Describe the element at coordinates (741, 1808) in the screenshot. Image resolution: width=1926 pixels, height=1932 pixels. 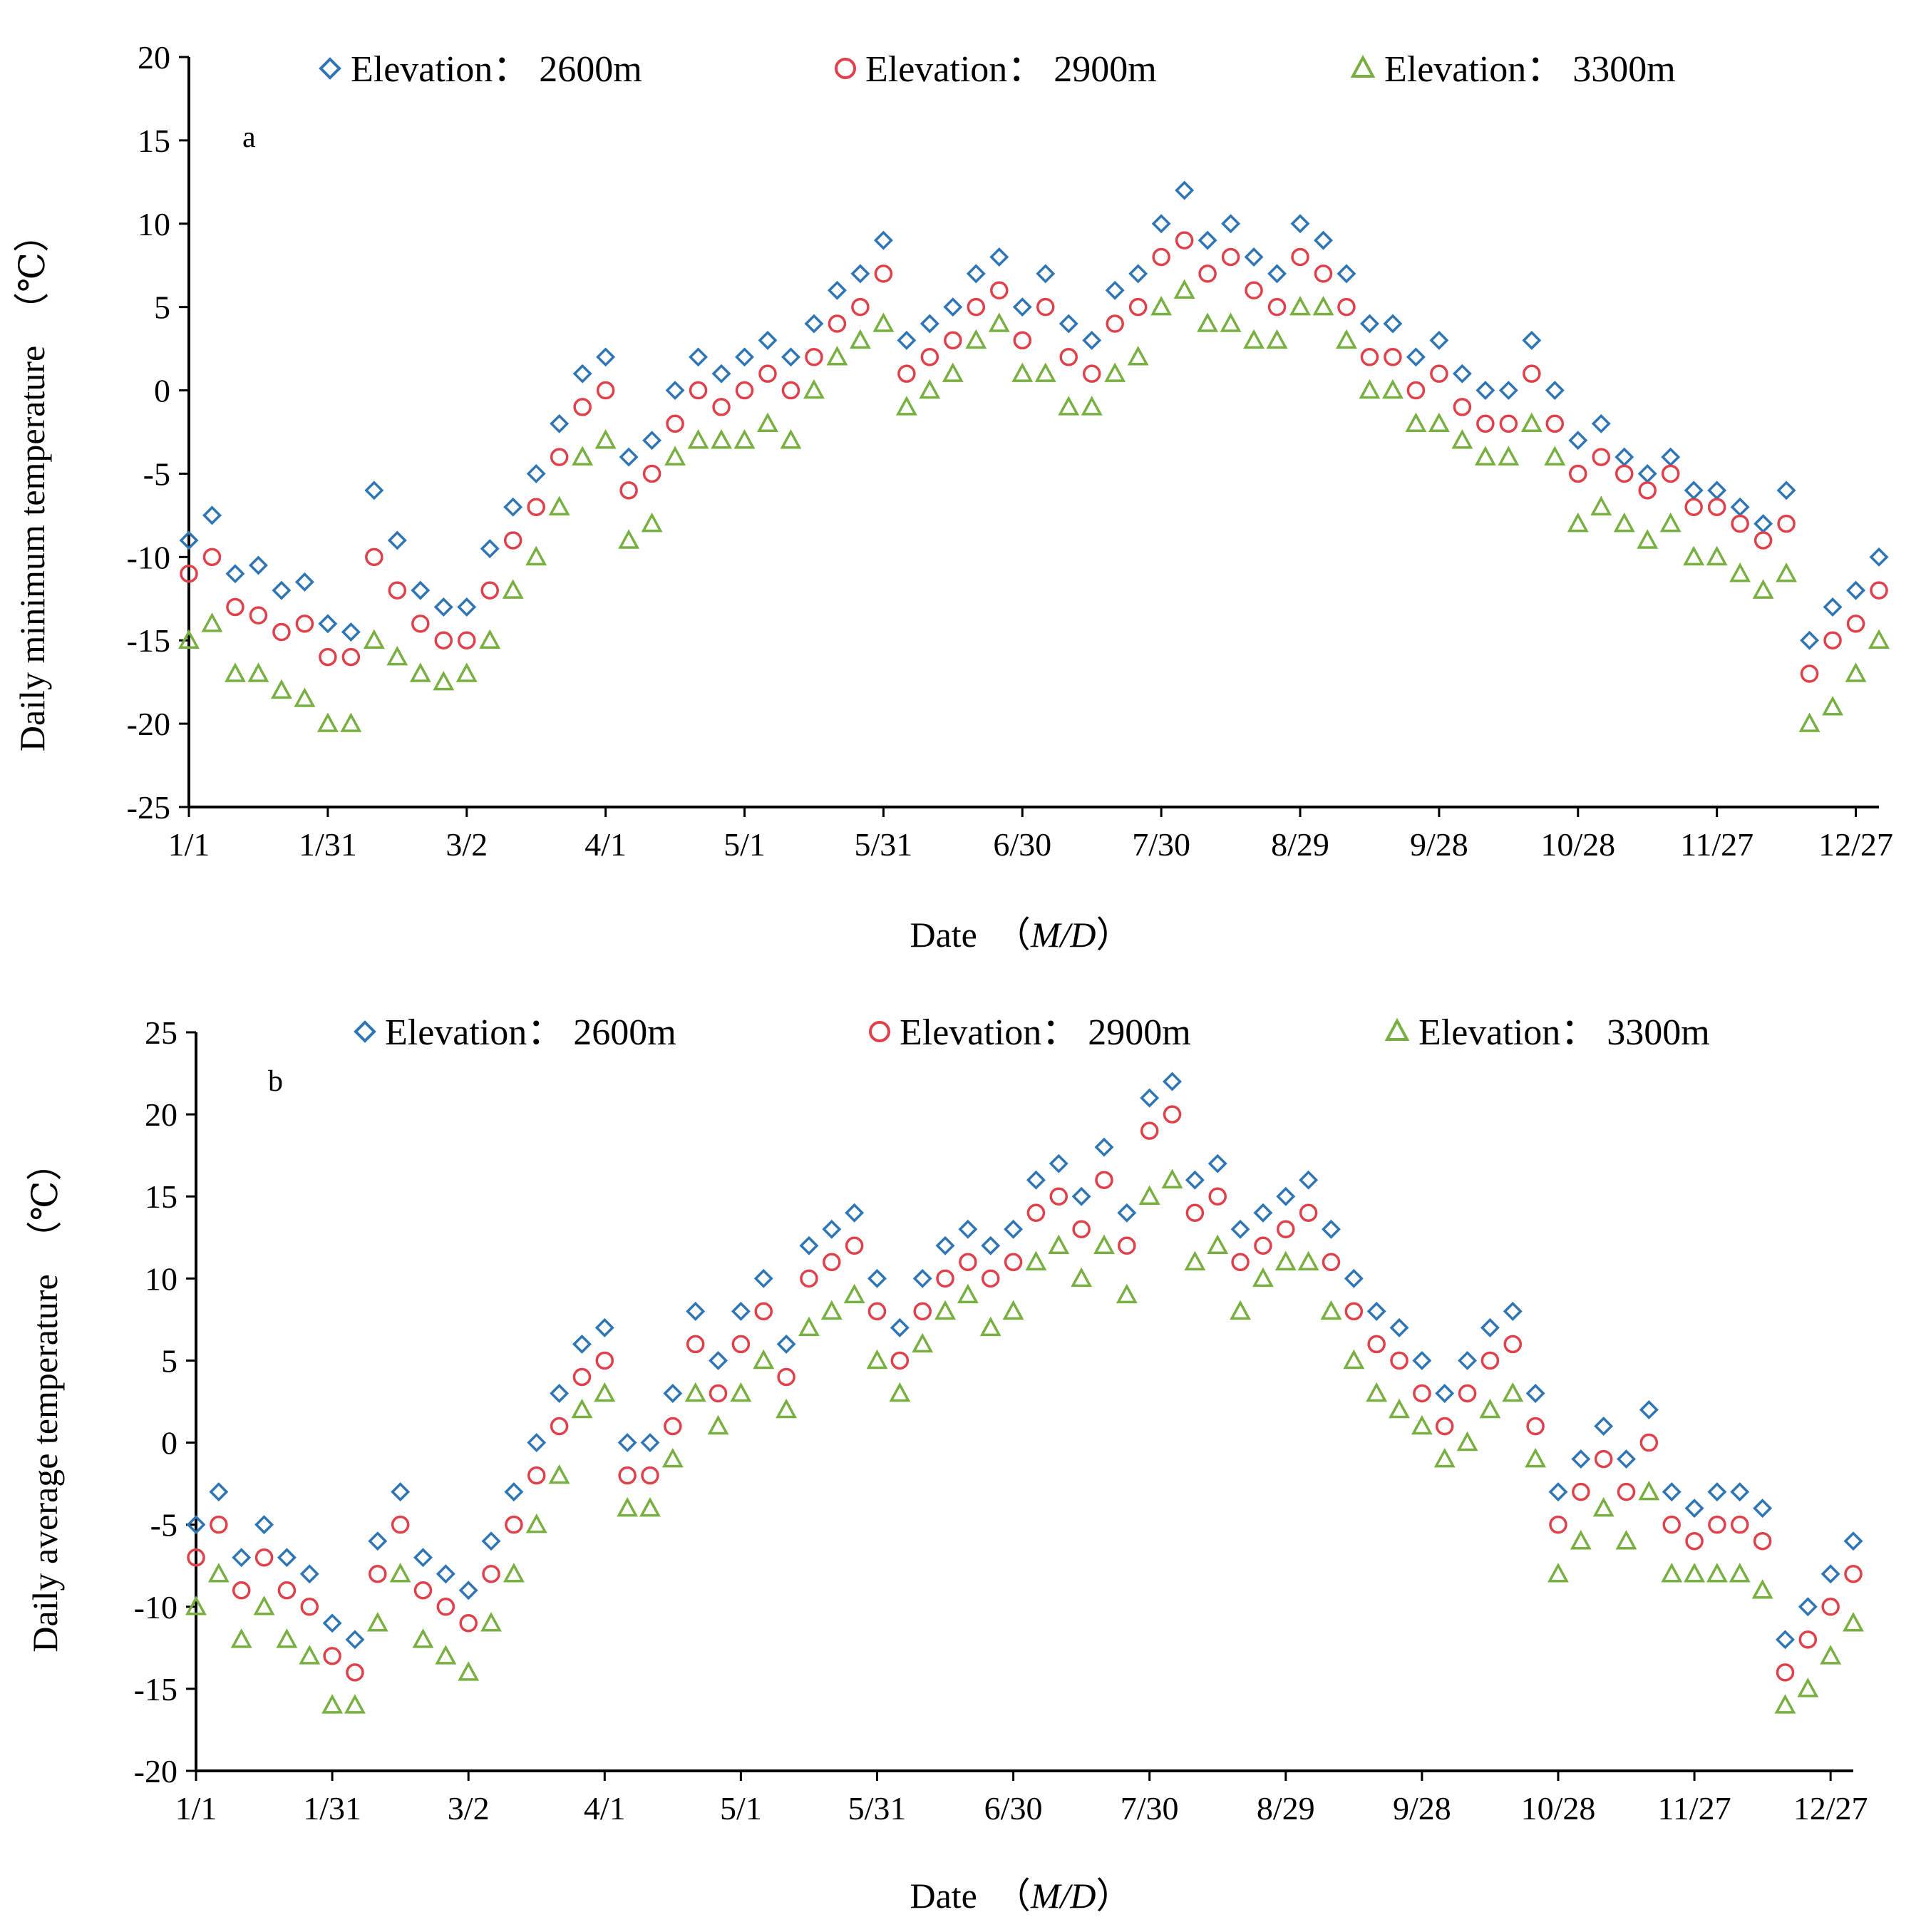
I see `x-tick-label: 5/1` at that location.